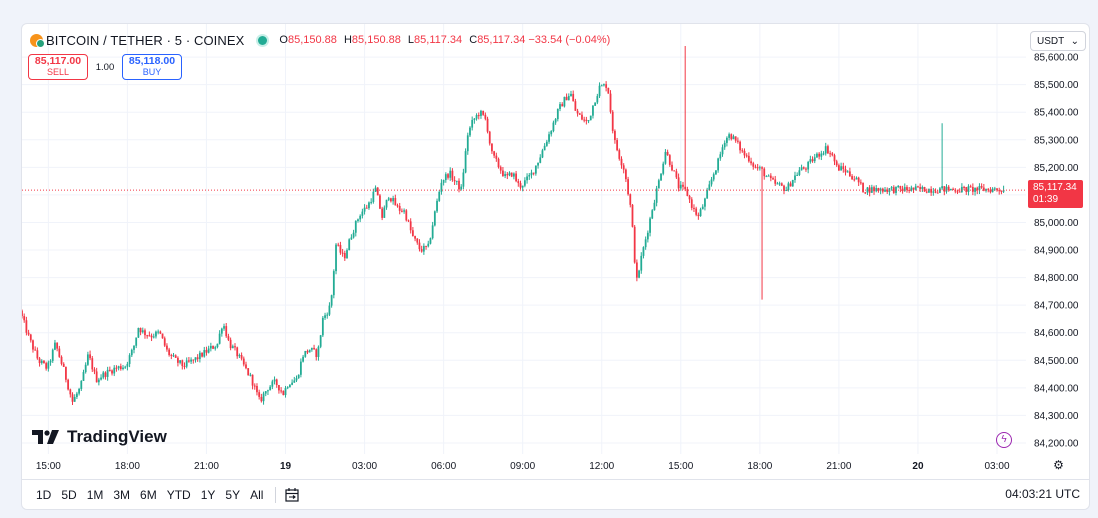 This screenshot has width=1098, height=518. Describe the element at coordinates (152, 72) in the screenshot. I see `buy-label: BUY` at that location.